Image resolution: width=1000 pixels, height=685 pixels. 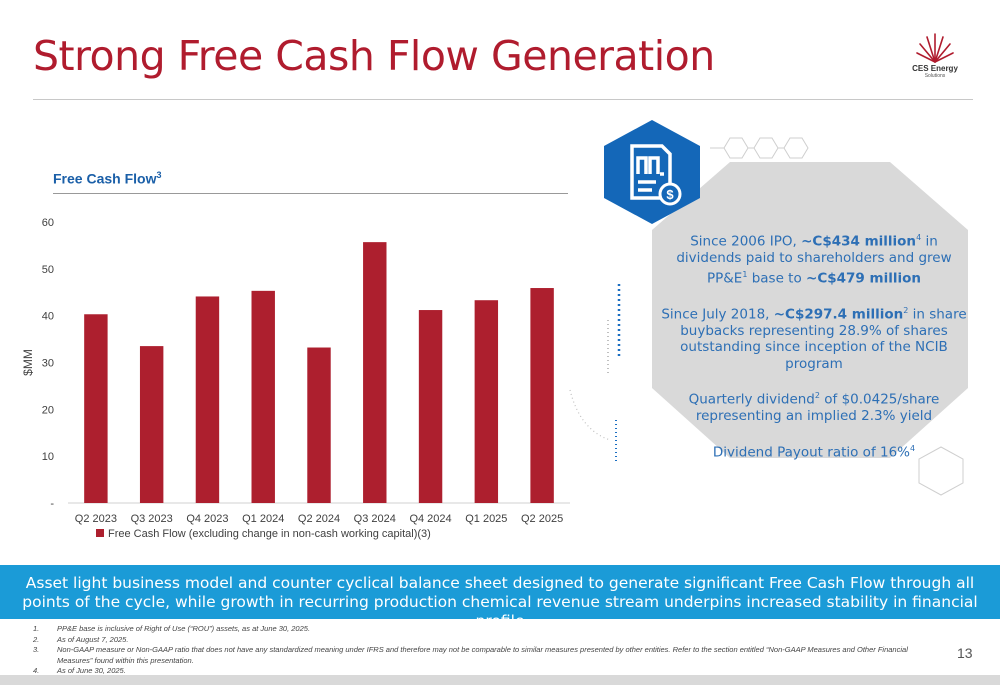 What do you see at coordinates (319, 519) in the screenshot?
I see `x-tick-label: Q2 2024` at bounding box center [319, 519].